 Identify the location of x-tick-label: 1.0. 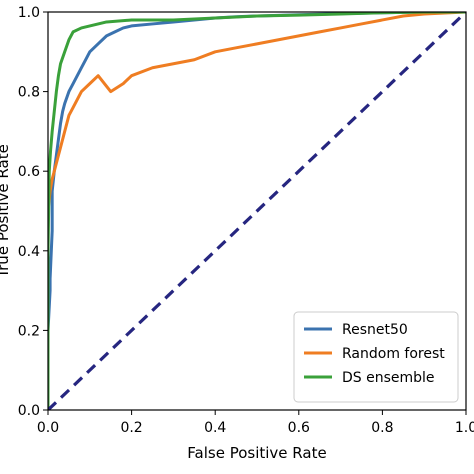
(464, 428).